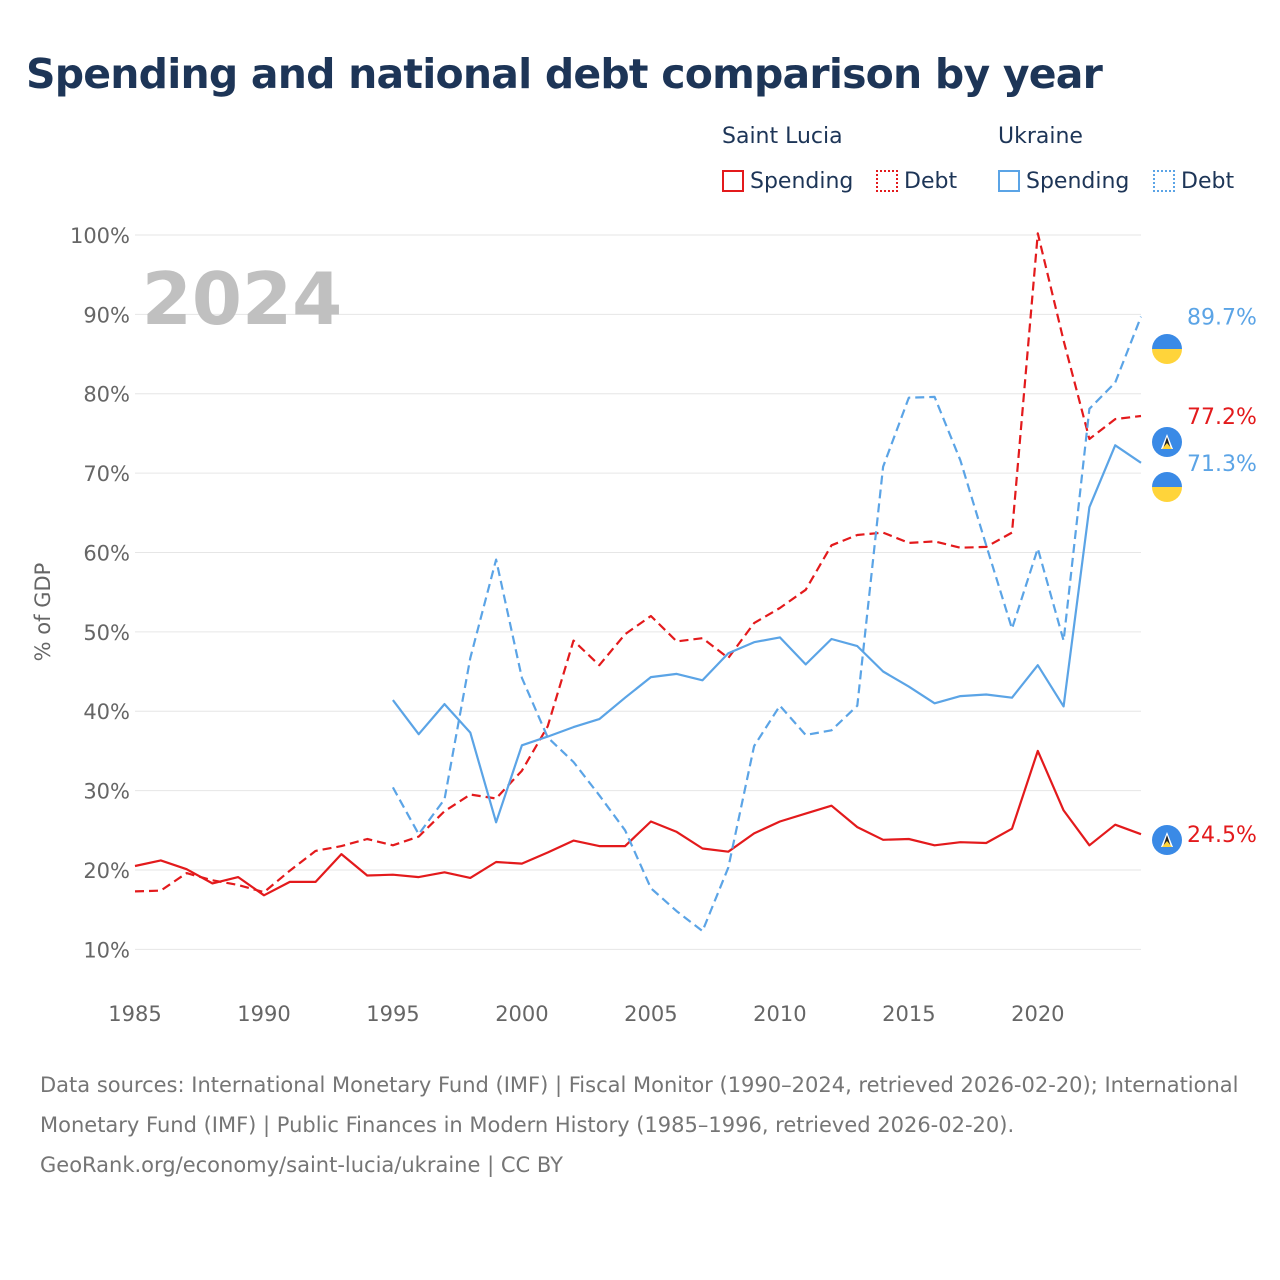 Image resolution: width=1280 pixels, height=1280 pixels. What do you see at coordinates (106, 633) in the screenshot?
I see `y-tick-label: 50%` at bounding box center [106, 633].